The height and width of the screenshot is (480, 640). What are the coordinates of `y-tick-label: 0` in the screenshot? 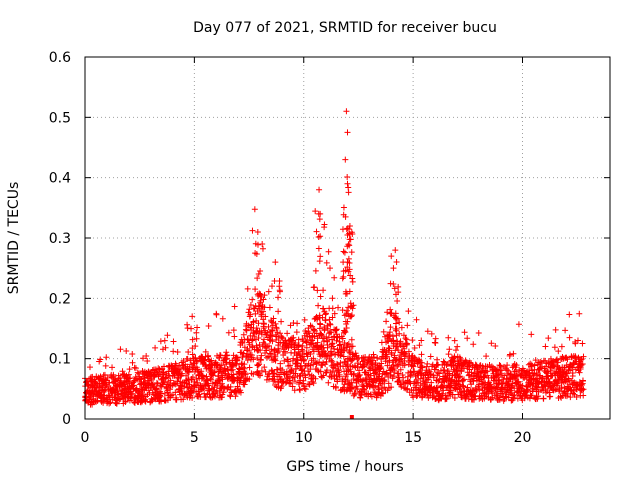 It's located at (66, 420).